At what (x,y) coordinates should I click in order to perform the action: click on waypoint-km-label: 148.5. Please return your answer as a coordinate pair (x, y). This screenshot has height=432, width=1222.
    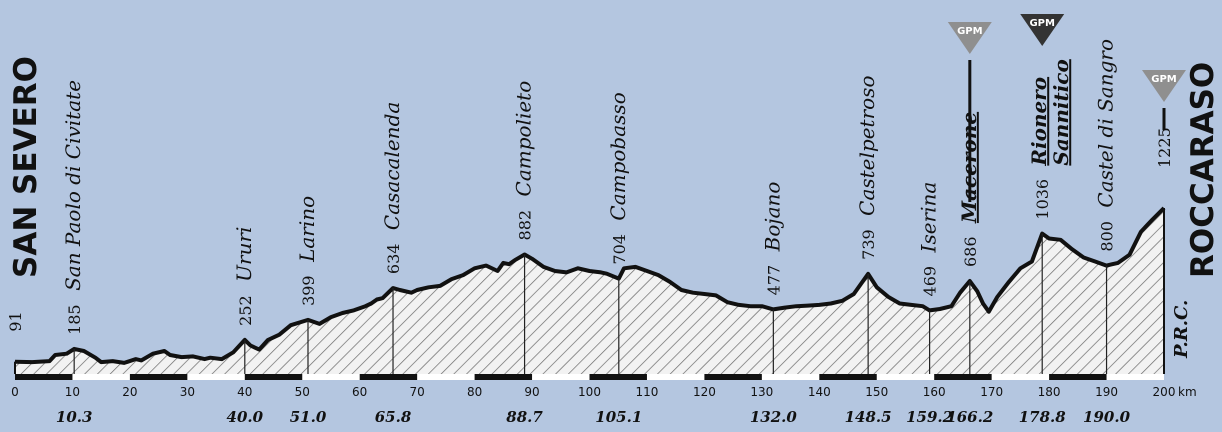
    Looking at the image, I should click on (868, 417).